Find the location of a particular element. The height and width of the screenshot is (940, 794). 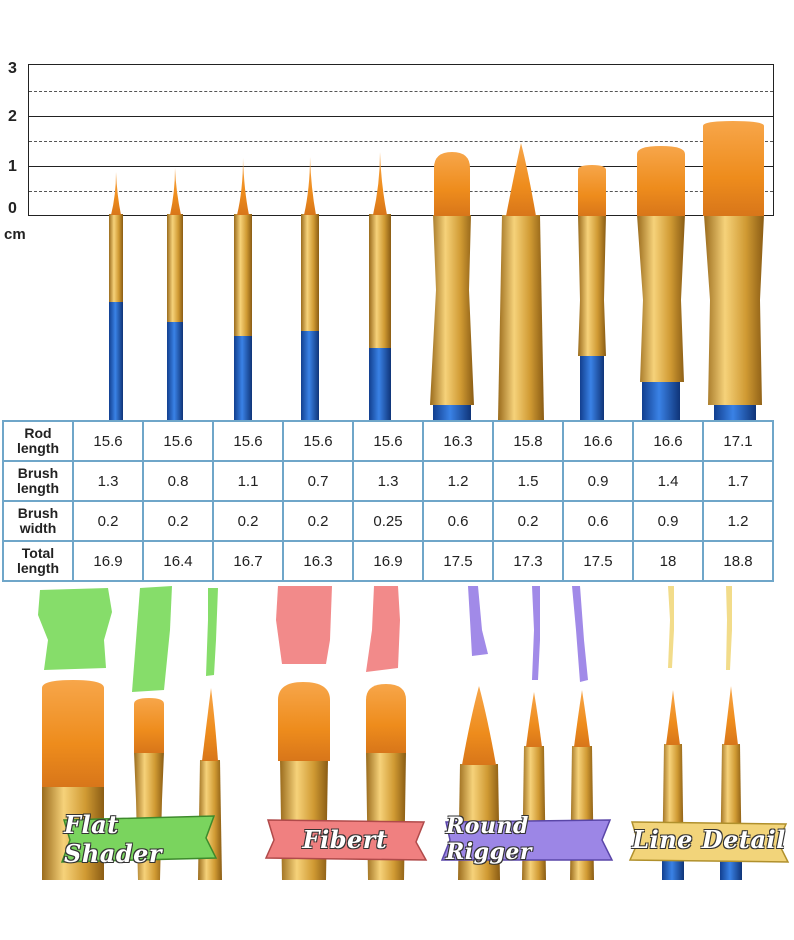

table-cell: 18.8 is located at coordinates (738, 561).